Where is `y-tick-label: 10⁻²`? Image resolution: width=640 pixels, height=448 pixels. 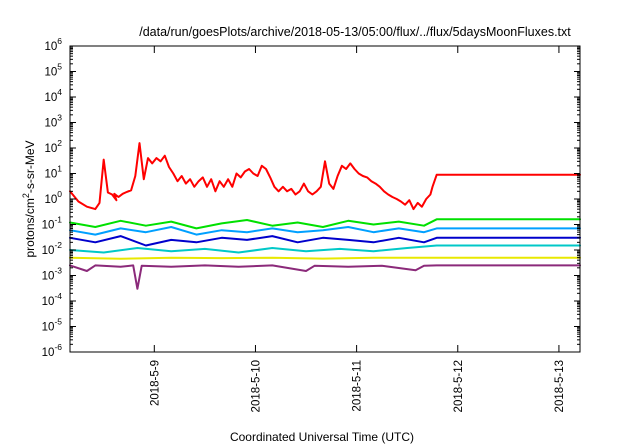 y-tick-label: 10⁻² is located at coordinates (52, 248).